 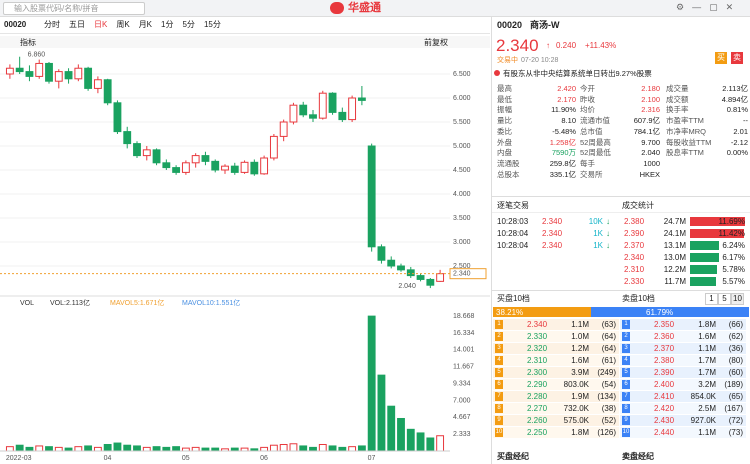 I want to click on vol-tick-label: 16.334, so click(x=464, y=333).